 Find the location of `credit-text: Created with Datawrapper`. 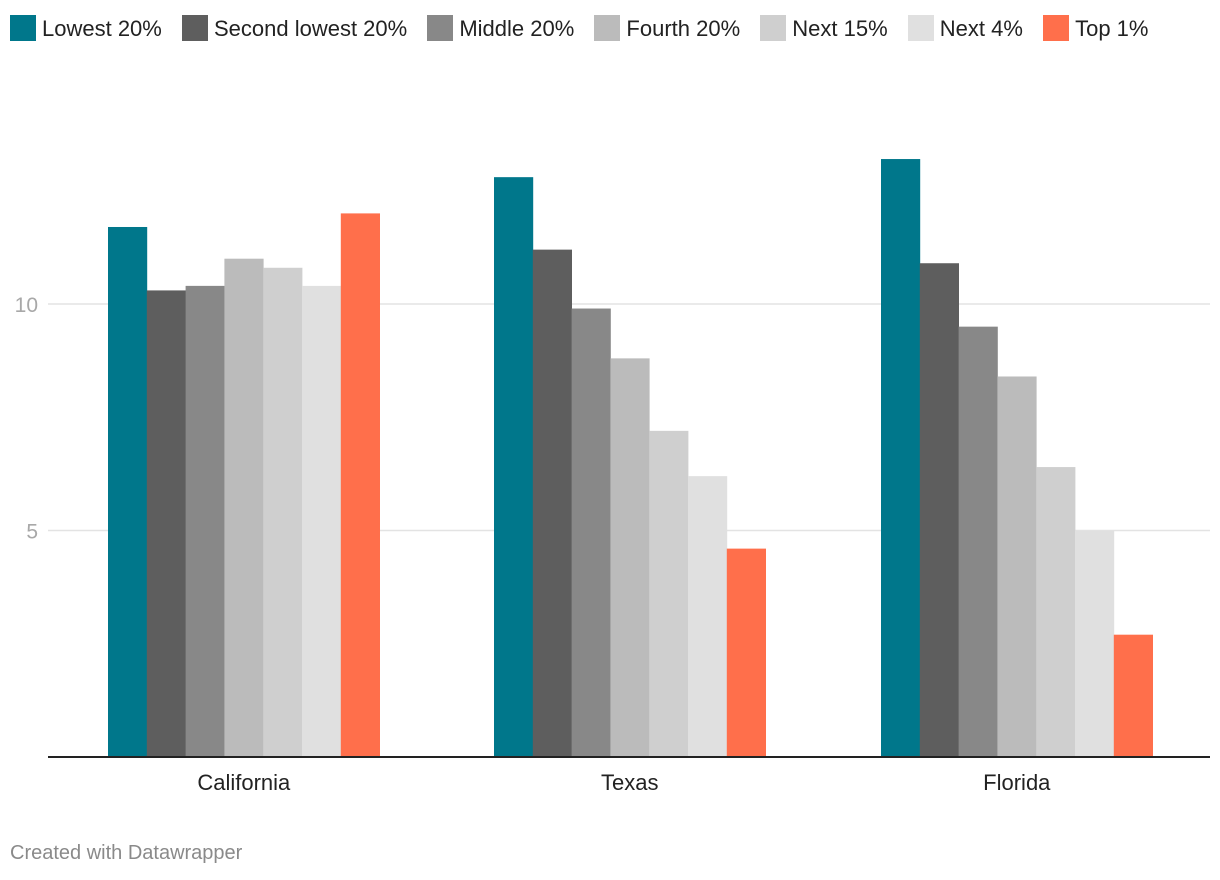

credit-text: Created with Datawrapper is located at coordinates (126, 853).